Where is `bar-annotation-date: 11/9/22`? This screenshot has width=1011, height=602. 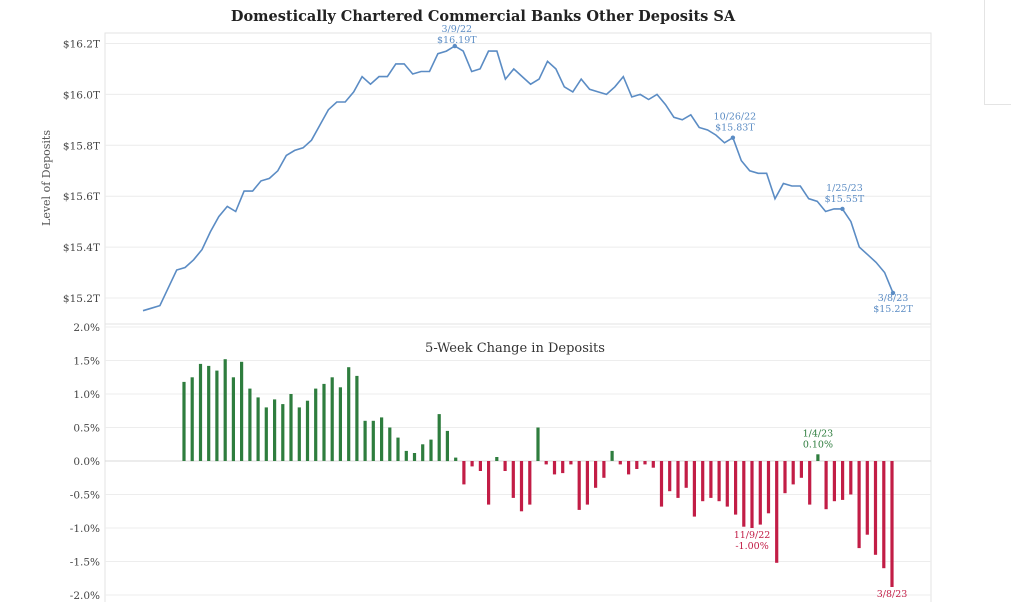 bar-annotation-date: 11/9/22 is located at coordinates (752, 535).